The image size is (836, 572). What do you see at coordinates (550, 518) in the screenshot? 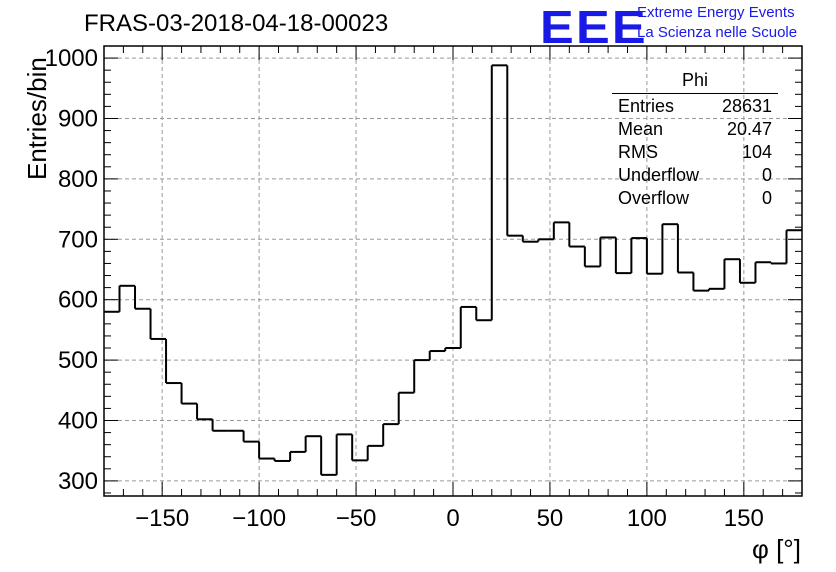
I see `x-tick-label: 50` at bounding box center [550, 518].